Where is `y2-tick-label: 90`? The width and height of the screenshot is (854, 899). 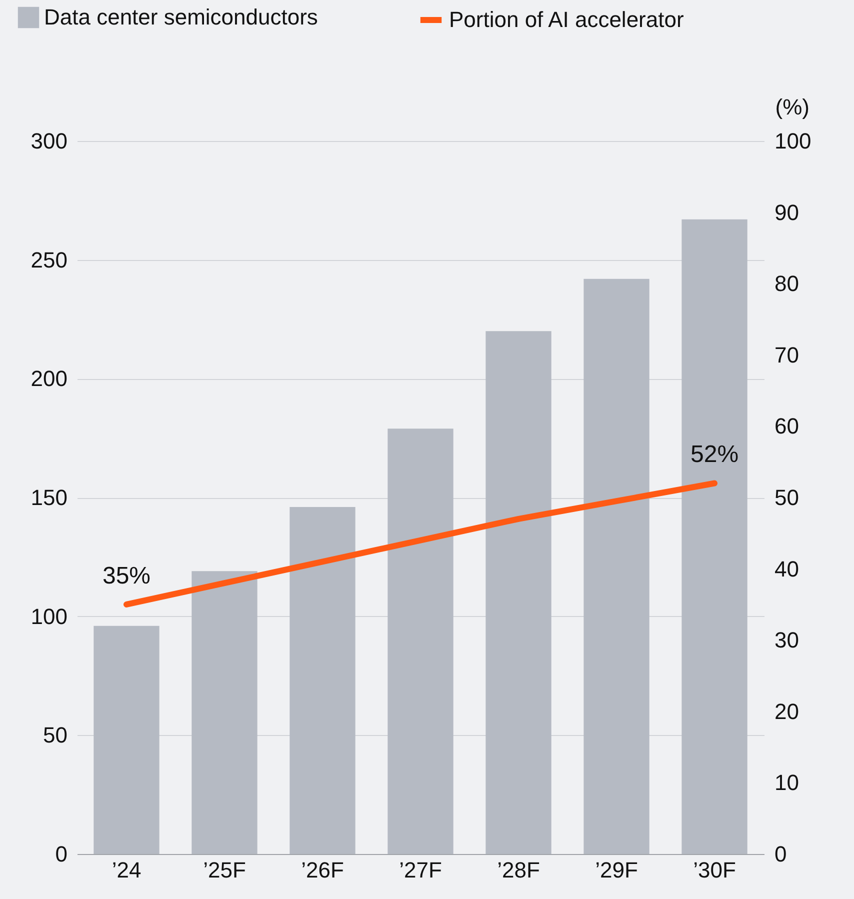 y2-tick-label: 90 is located at coordinates (786, 212).